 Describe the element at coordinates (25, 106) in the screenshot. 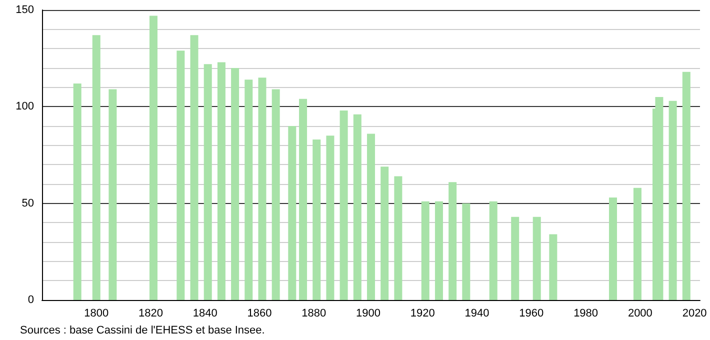

I see `y-tick-label: 100` at that location.